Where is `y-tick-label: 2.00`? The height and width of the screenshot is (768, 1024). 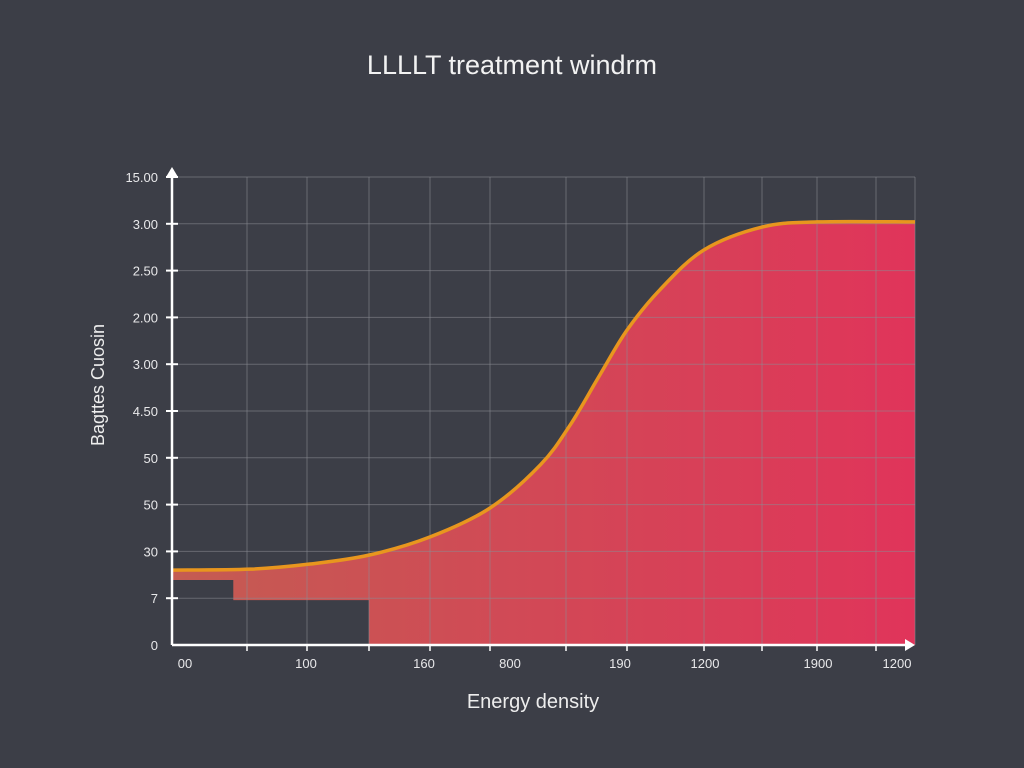
y-tick-label: 2.00 is located at coordinates (145, 317).